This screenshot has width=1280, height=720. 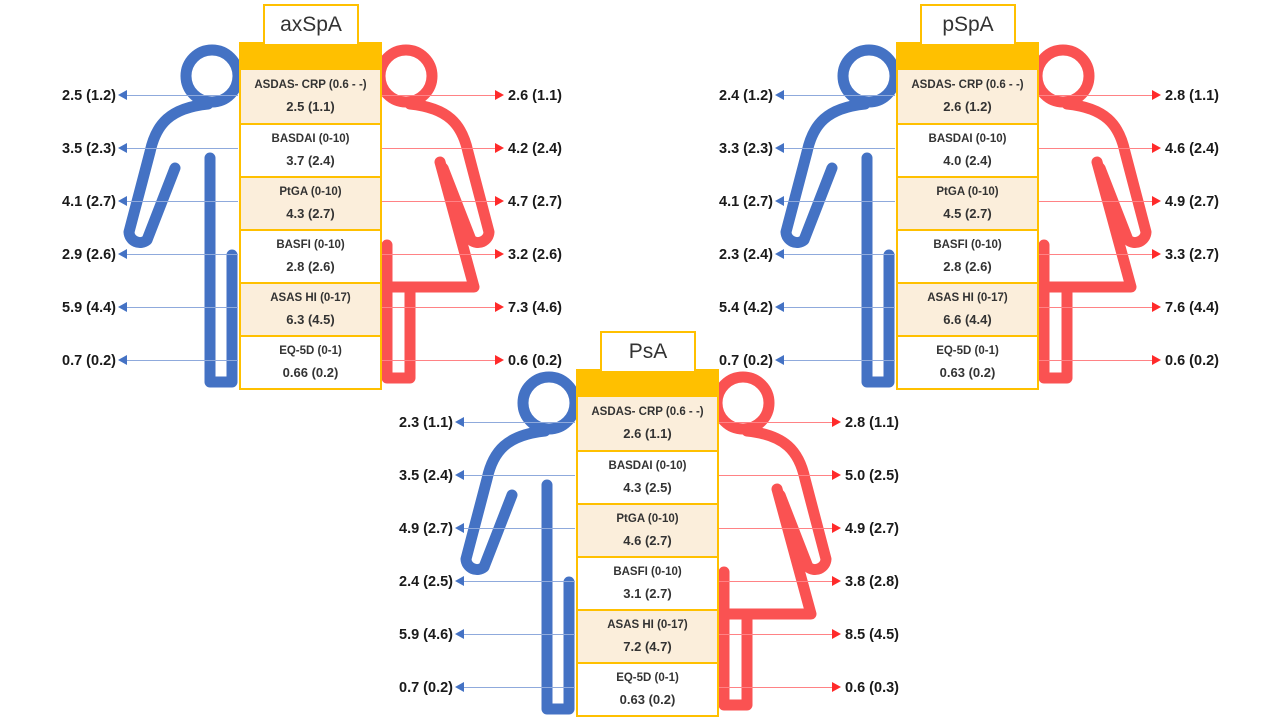 I want to click on female-value-label: 4.2 (2.4), so click(x=535, y=149).